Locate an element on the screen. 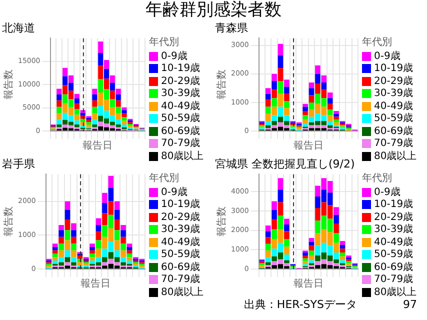 The image size is (427, 320). x-axis-title: 報告日 is located at coordinates (308, 284).